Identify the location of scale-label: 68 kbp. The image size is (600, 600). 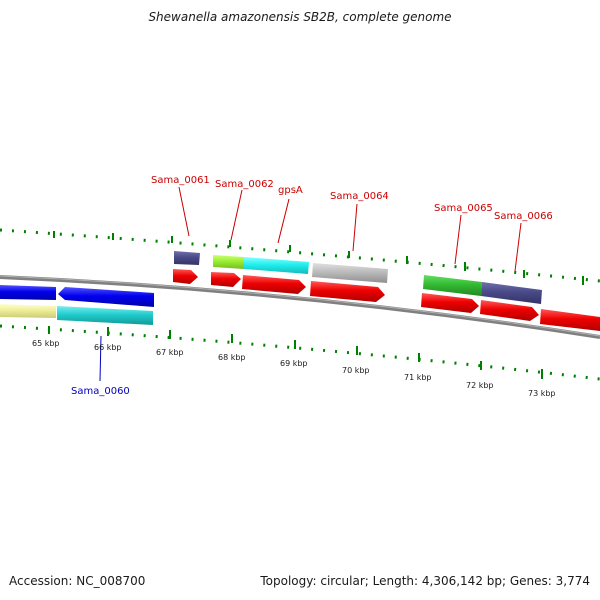
(232, 357).